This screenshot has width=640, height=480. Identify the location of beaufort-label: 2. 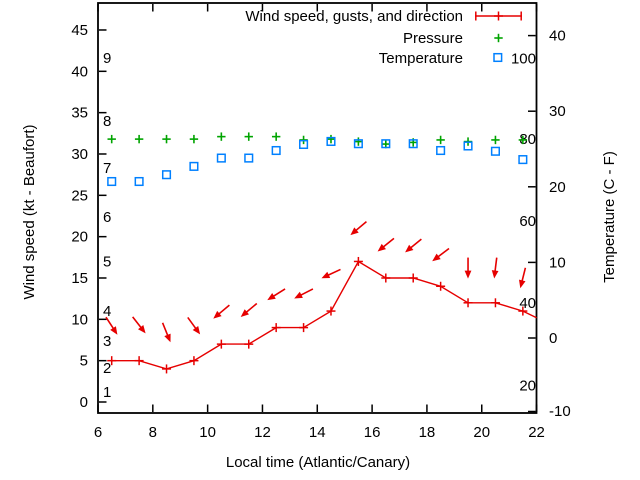
(107, 368).